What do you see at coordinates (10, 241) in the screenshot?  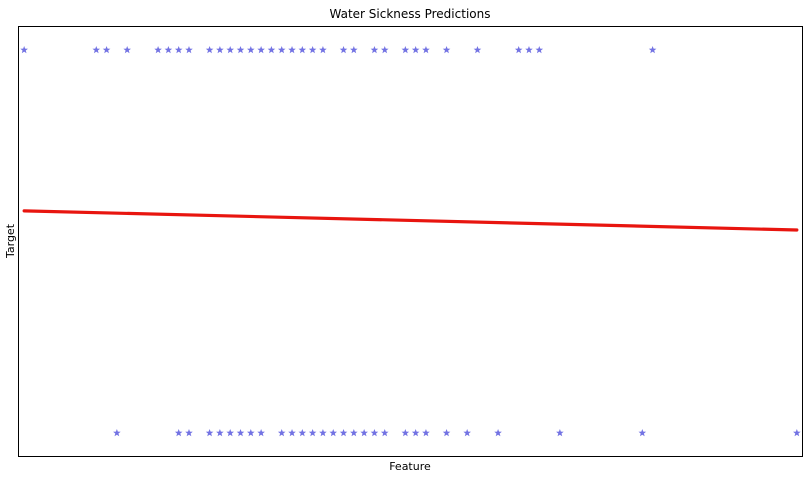 I see `y-axis-label: Target` at bounding box center [10, 241].